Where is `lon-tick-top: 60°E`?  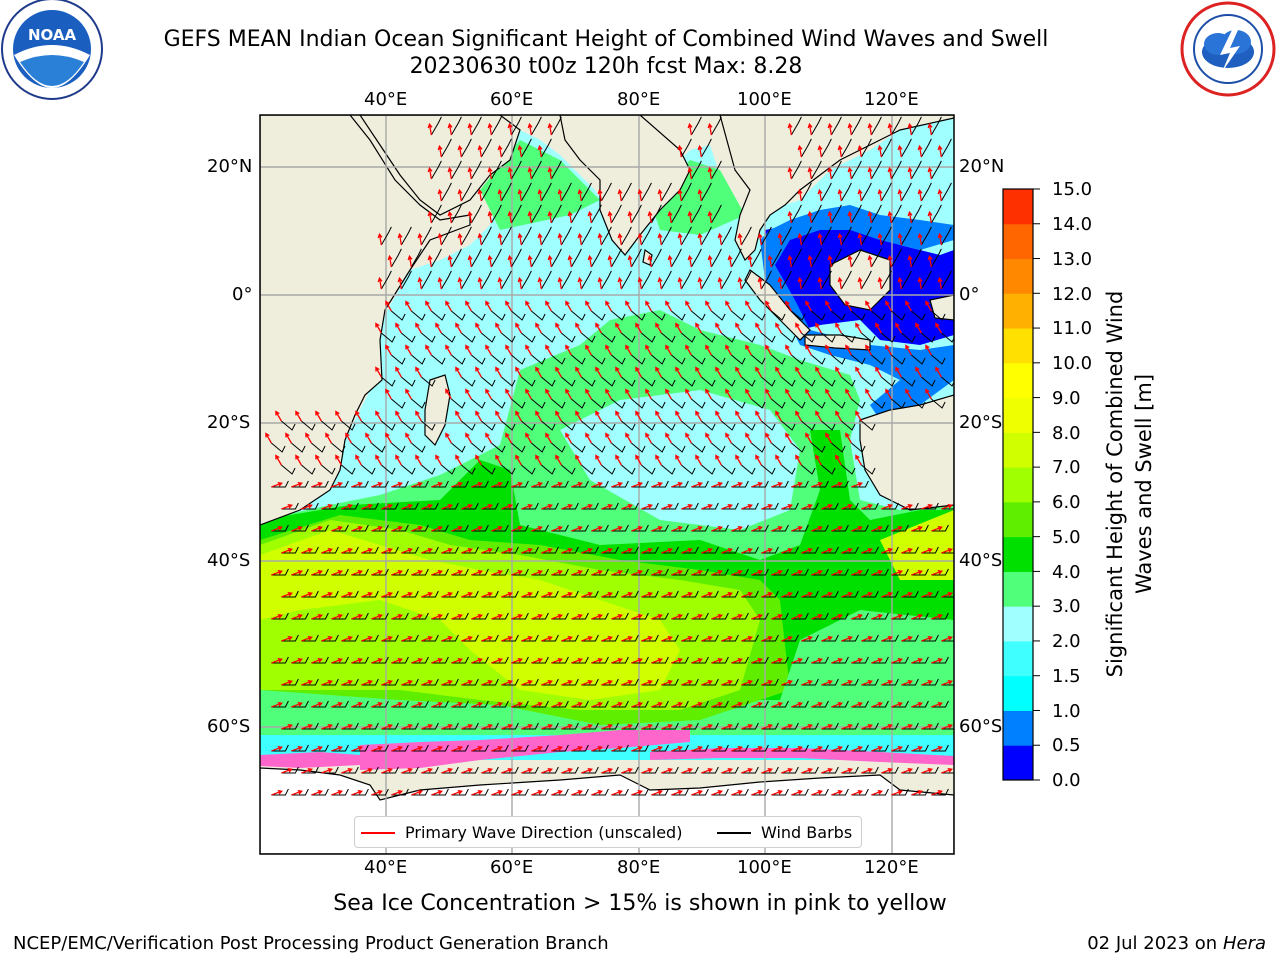 lon-tick-top: 60°E is located at coordinates (512, 99).